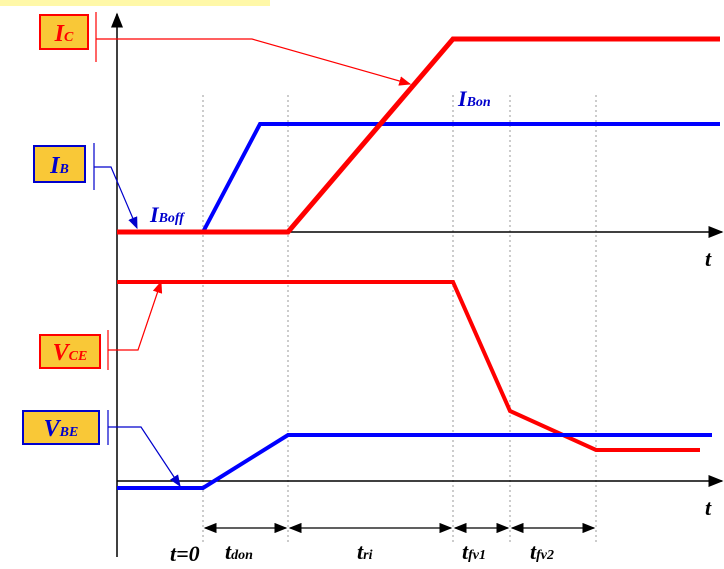 The image size is (724, 569). What do you see at coordinates (242, 555) in the screenshot?
I see `tdon-sub: don` at bounding box center [242, 555].